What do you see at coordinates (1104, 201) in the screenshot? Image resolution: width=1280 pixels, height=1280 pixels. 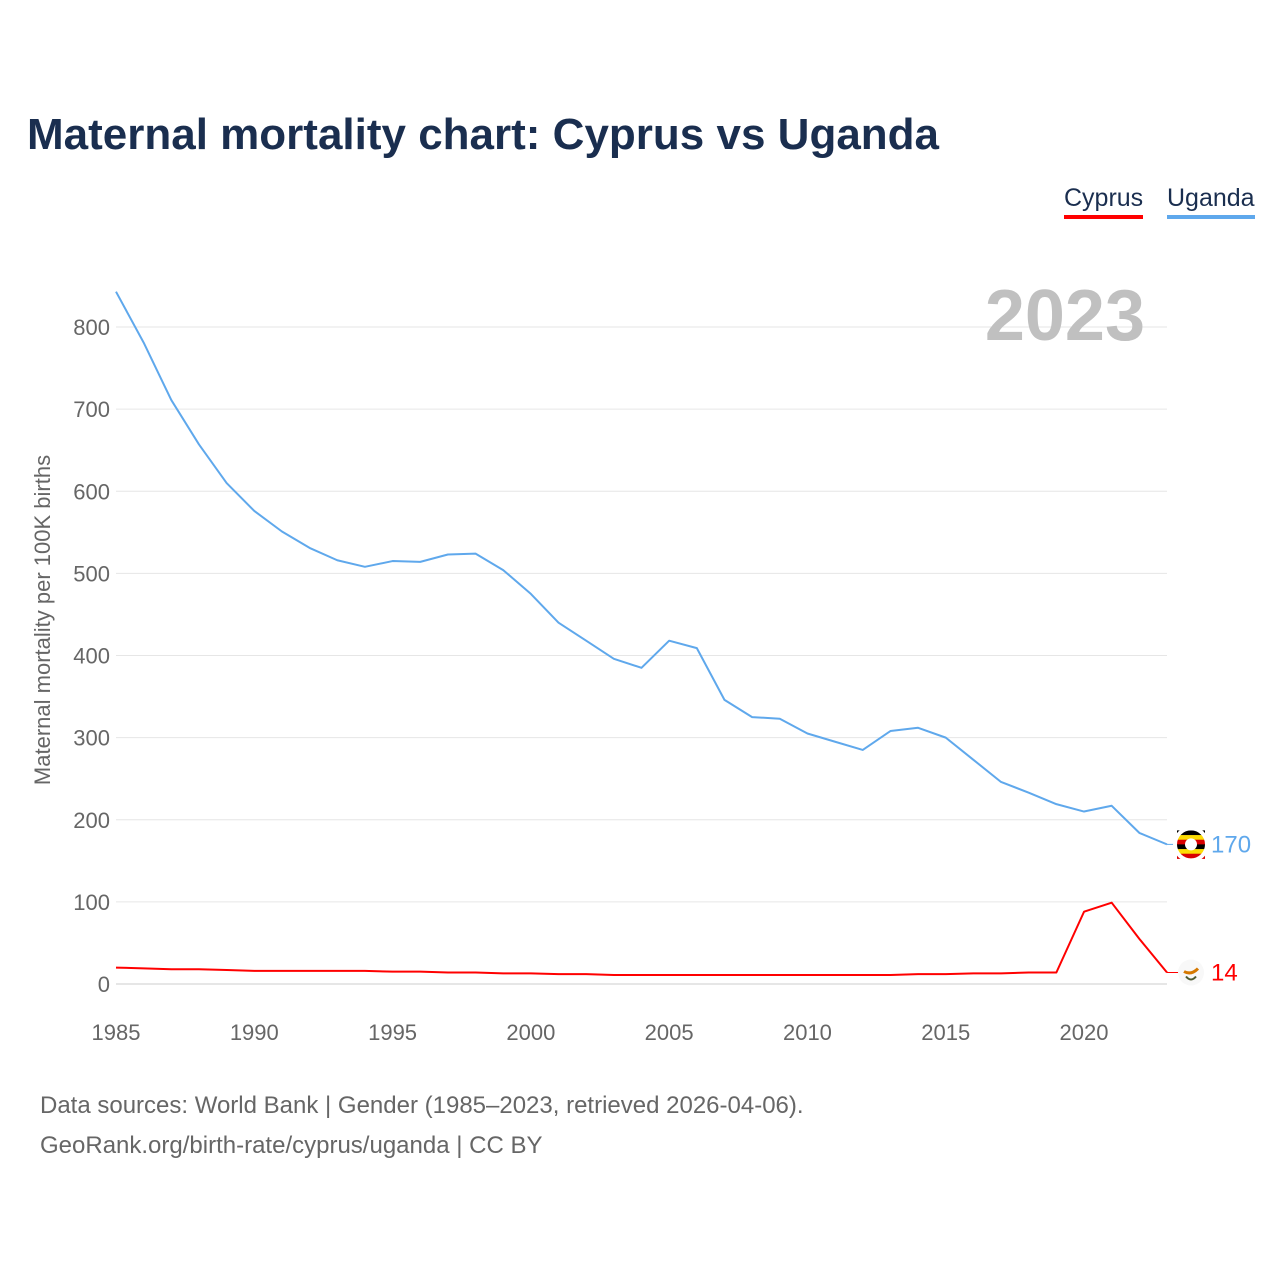 I see `legend-cyprus: Cyprus` at bounding box center [1104, 201].